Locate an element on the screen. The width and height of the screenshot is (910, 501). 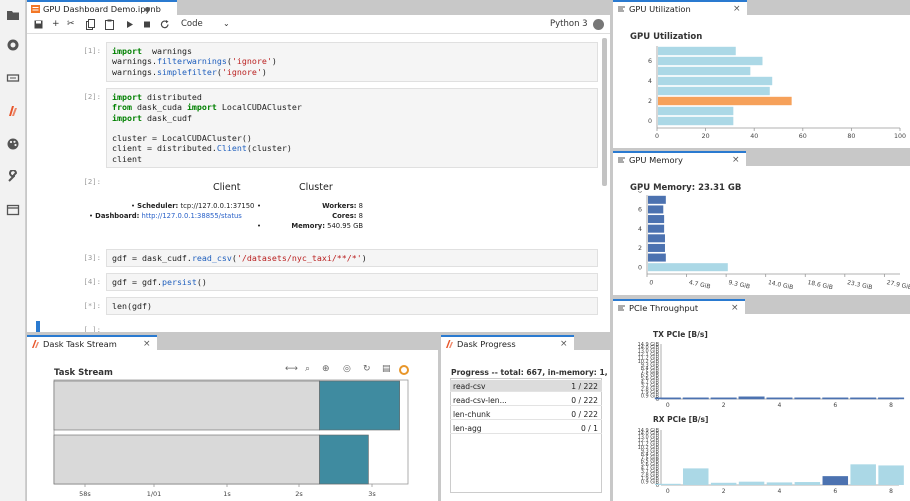
output-prompt: [2]: is located at coordinates (92, 181).